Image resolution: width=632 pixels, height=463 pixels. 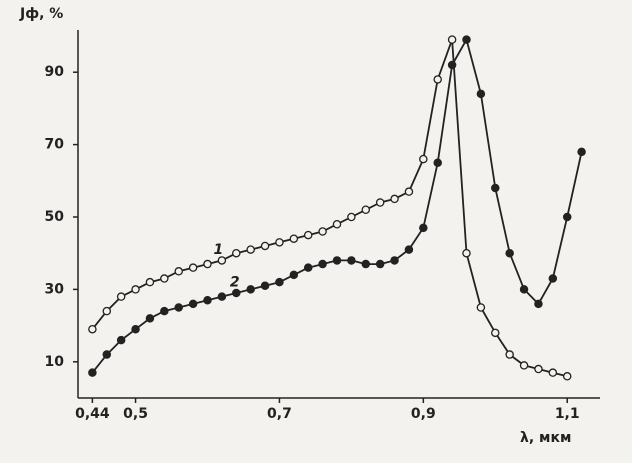 I want to click on y-tick-label: 90, so click(x=55, y=72).